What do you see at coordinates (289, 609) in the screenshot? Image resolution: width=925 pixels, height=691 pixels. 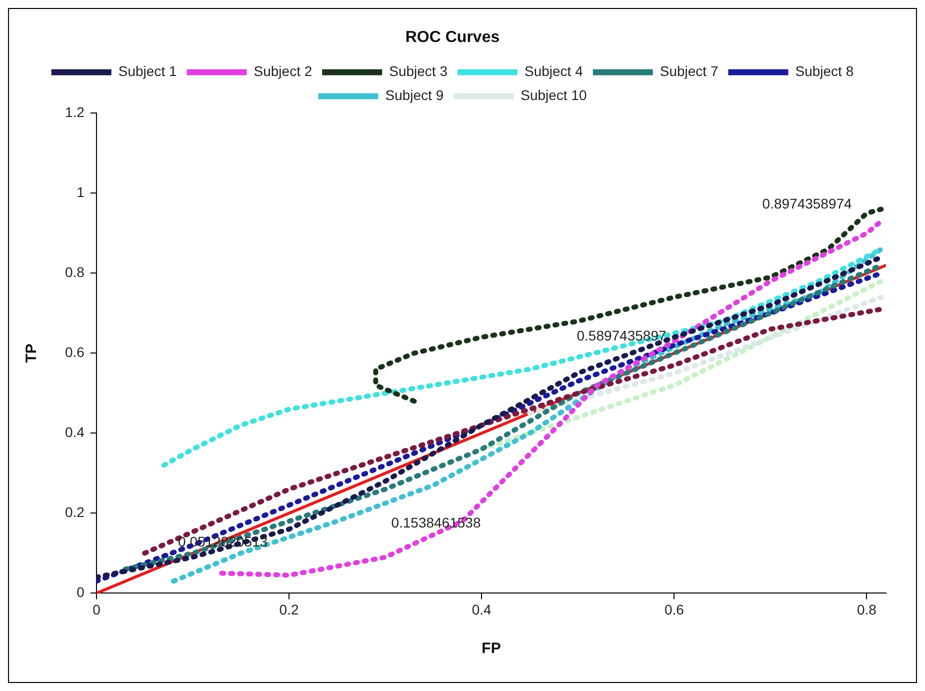 I see `x-tick-label: 0.2` at bounding box center [289, 609].